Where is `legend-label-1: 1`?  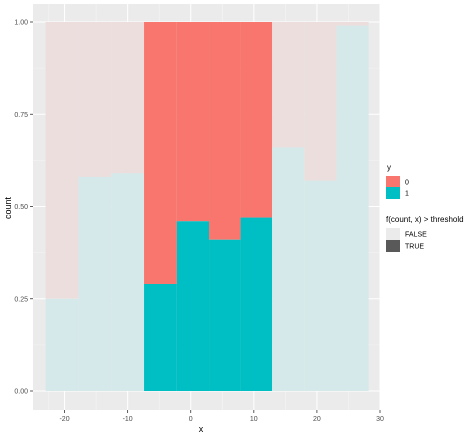 legend-label-1: 1 is located at coordinates (407, 194).